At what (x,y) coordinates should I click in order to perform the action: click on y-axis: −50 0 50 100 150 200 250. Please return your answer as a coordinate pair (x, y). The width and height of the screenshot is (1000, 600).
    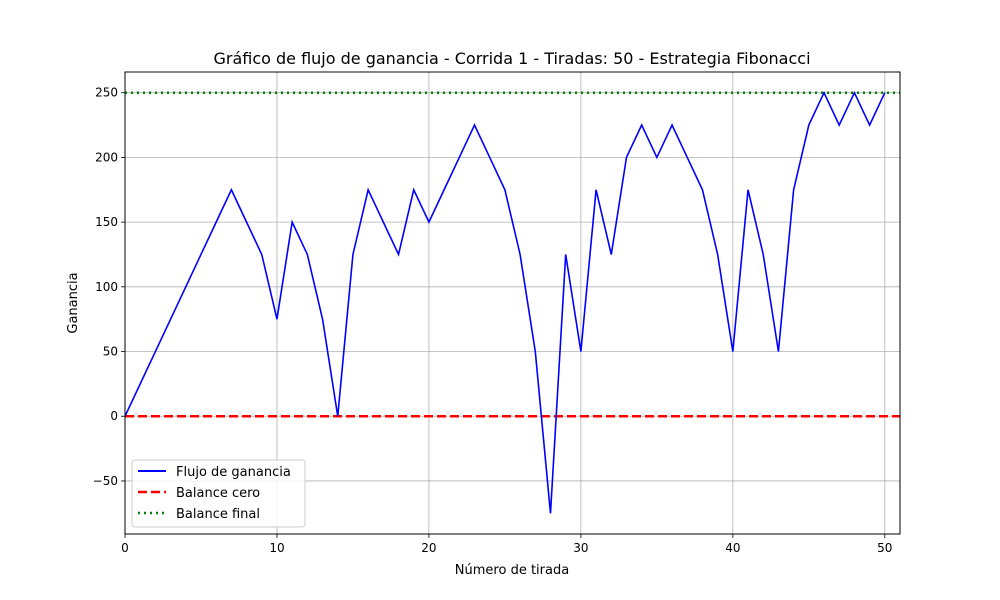
    Looking at the image, I should click on (109, 287).